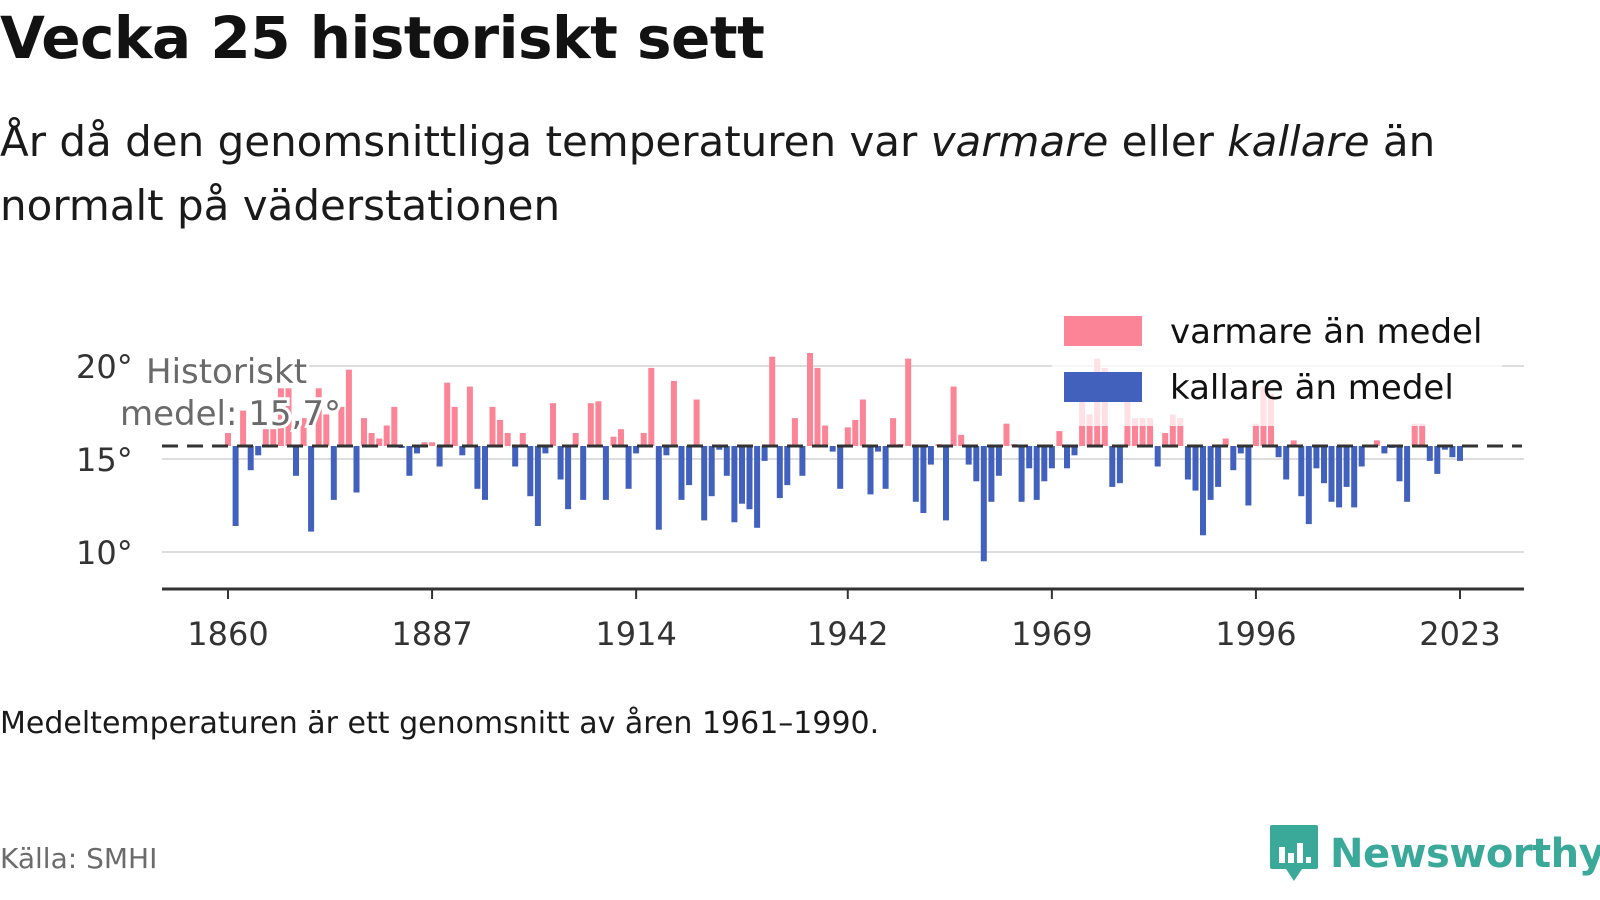 The width and height of the screenshot is (1600, 900). What do you see at coordinates (1029, 457) in the screenshot?
I see `bar-1966` at bounding box center [1029, 457].